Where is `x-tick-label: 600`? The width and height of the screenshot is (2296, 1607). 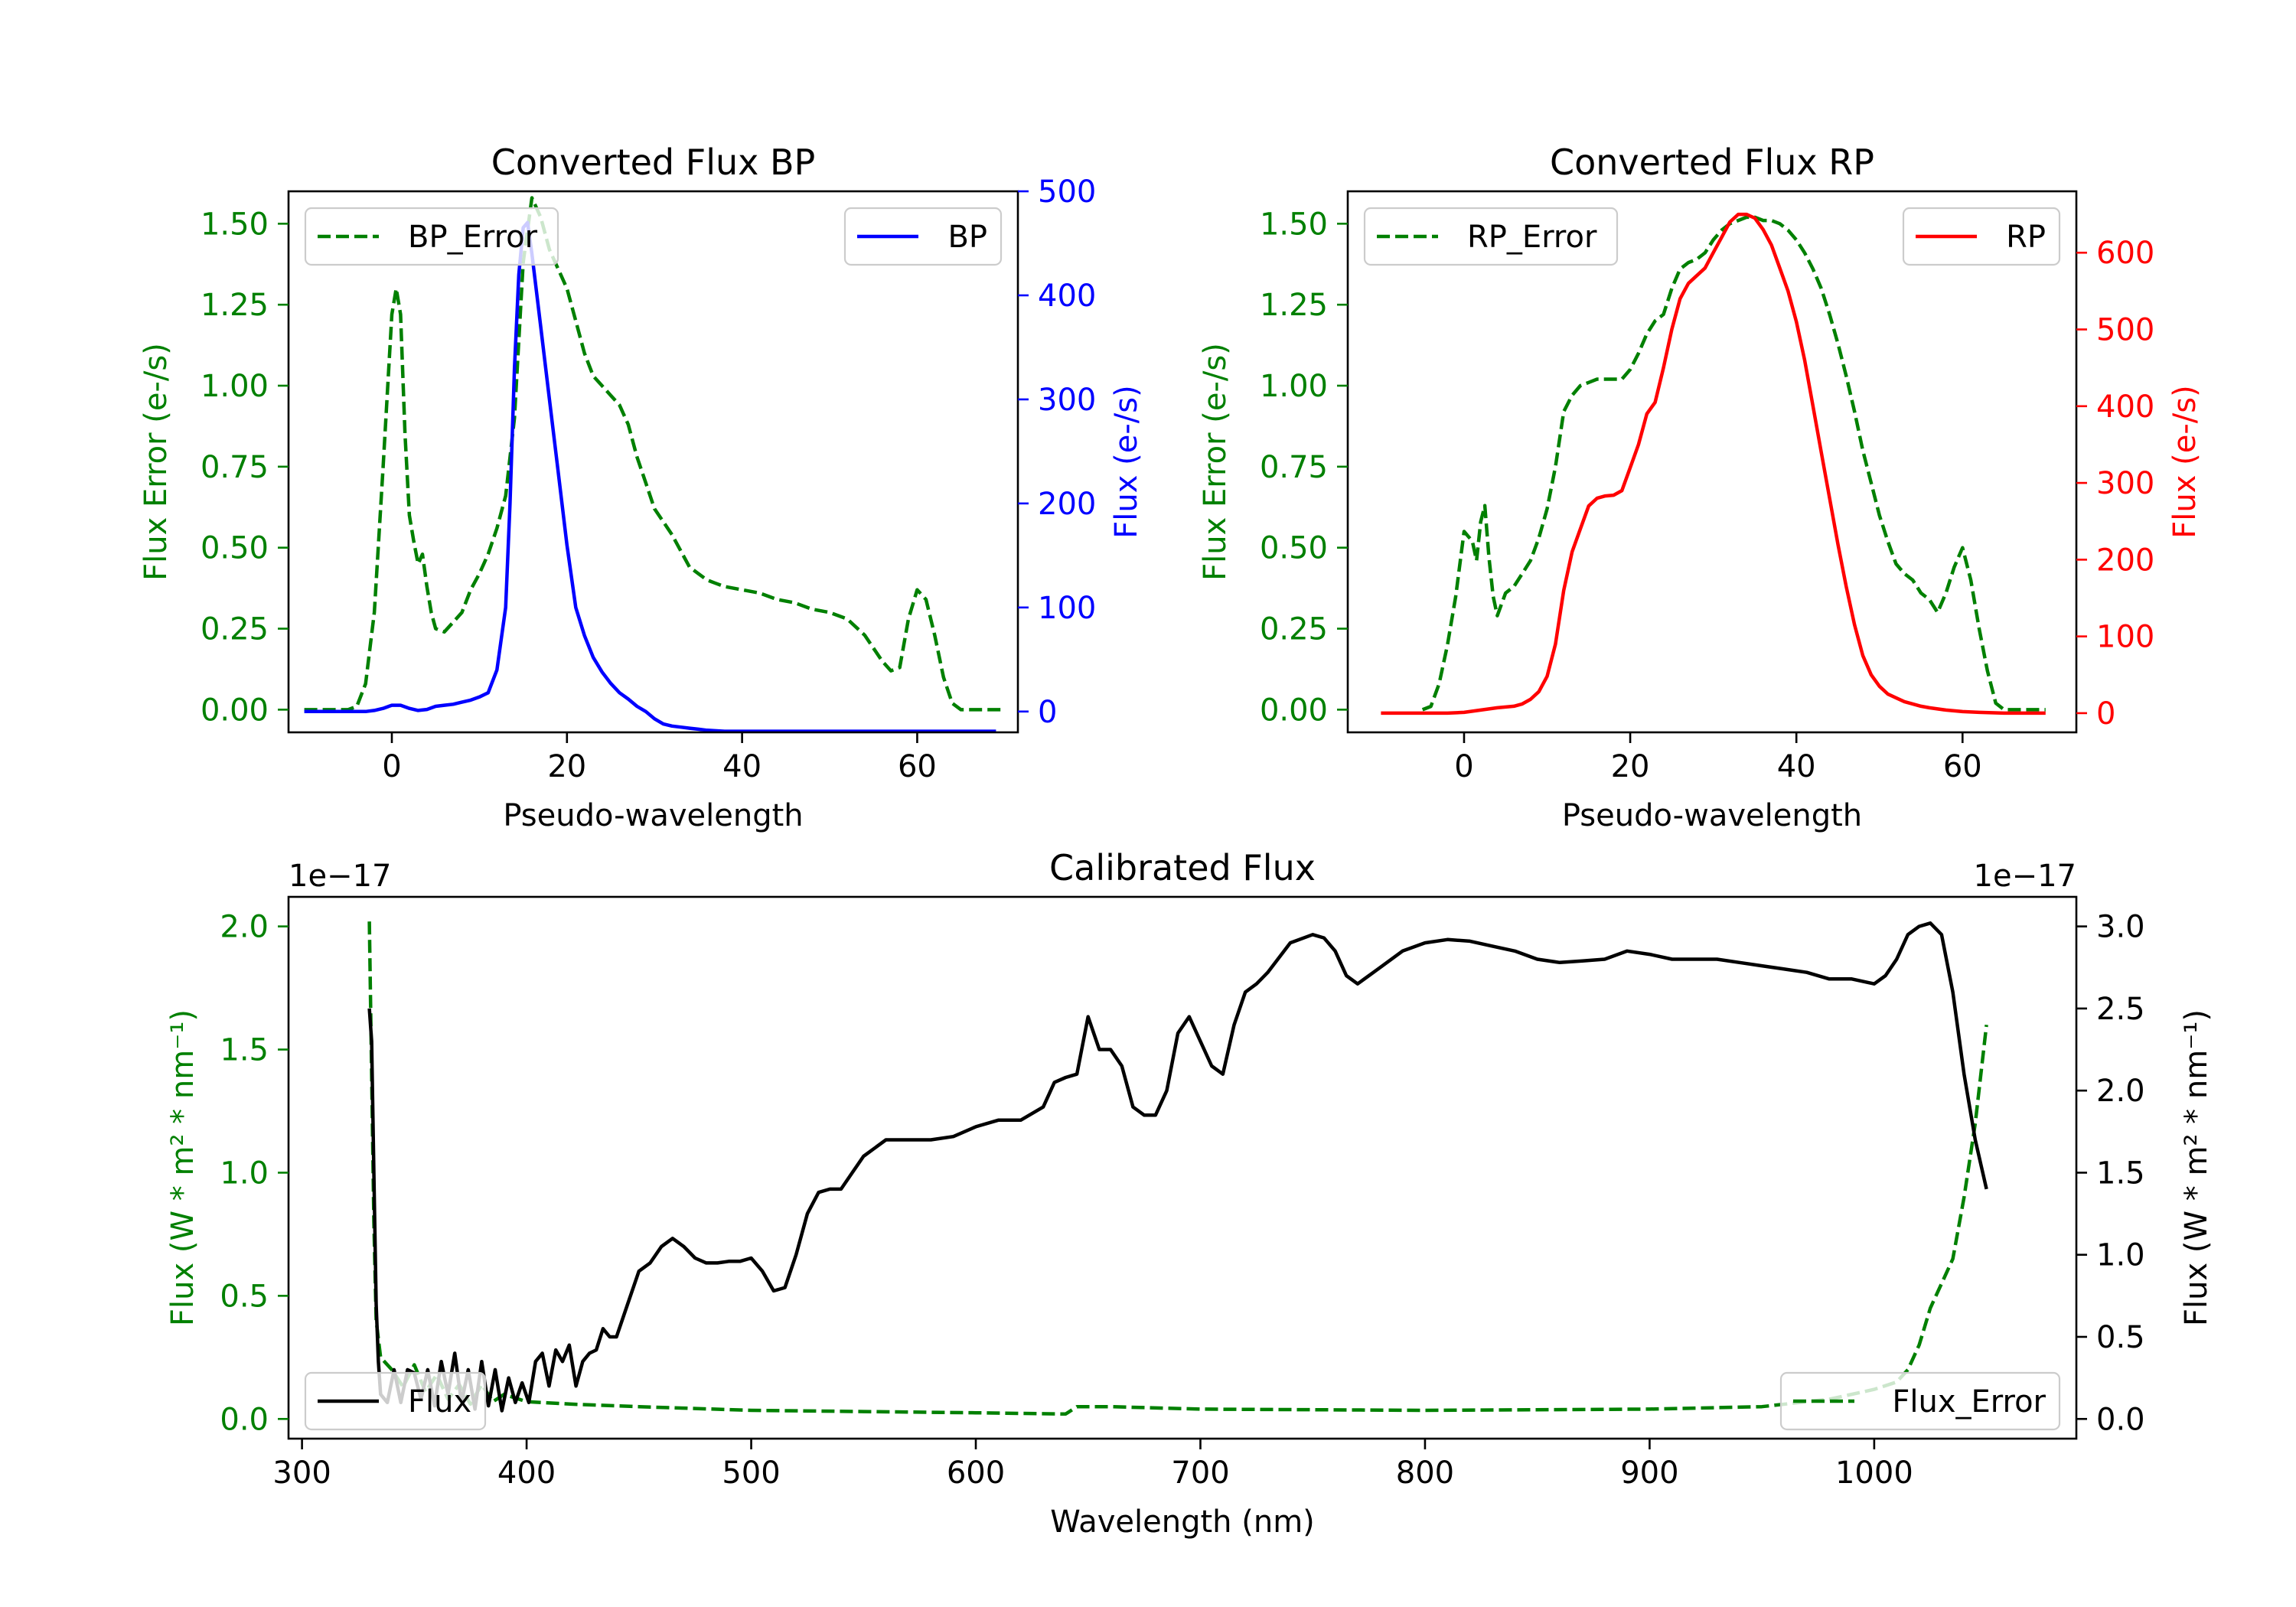 x-tick-label: 600 is located at coordinates (976, 1473).